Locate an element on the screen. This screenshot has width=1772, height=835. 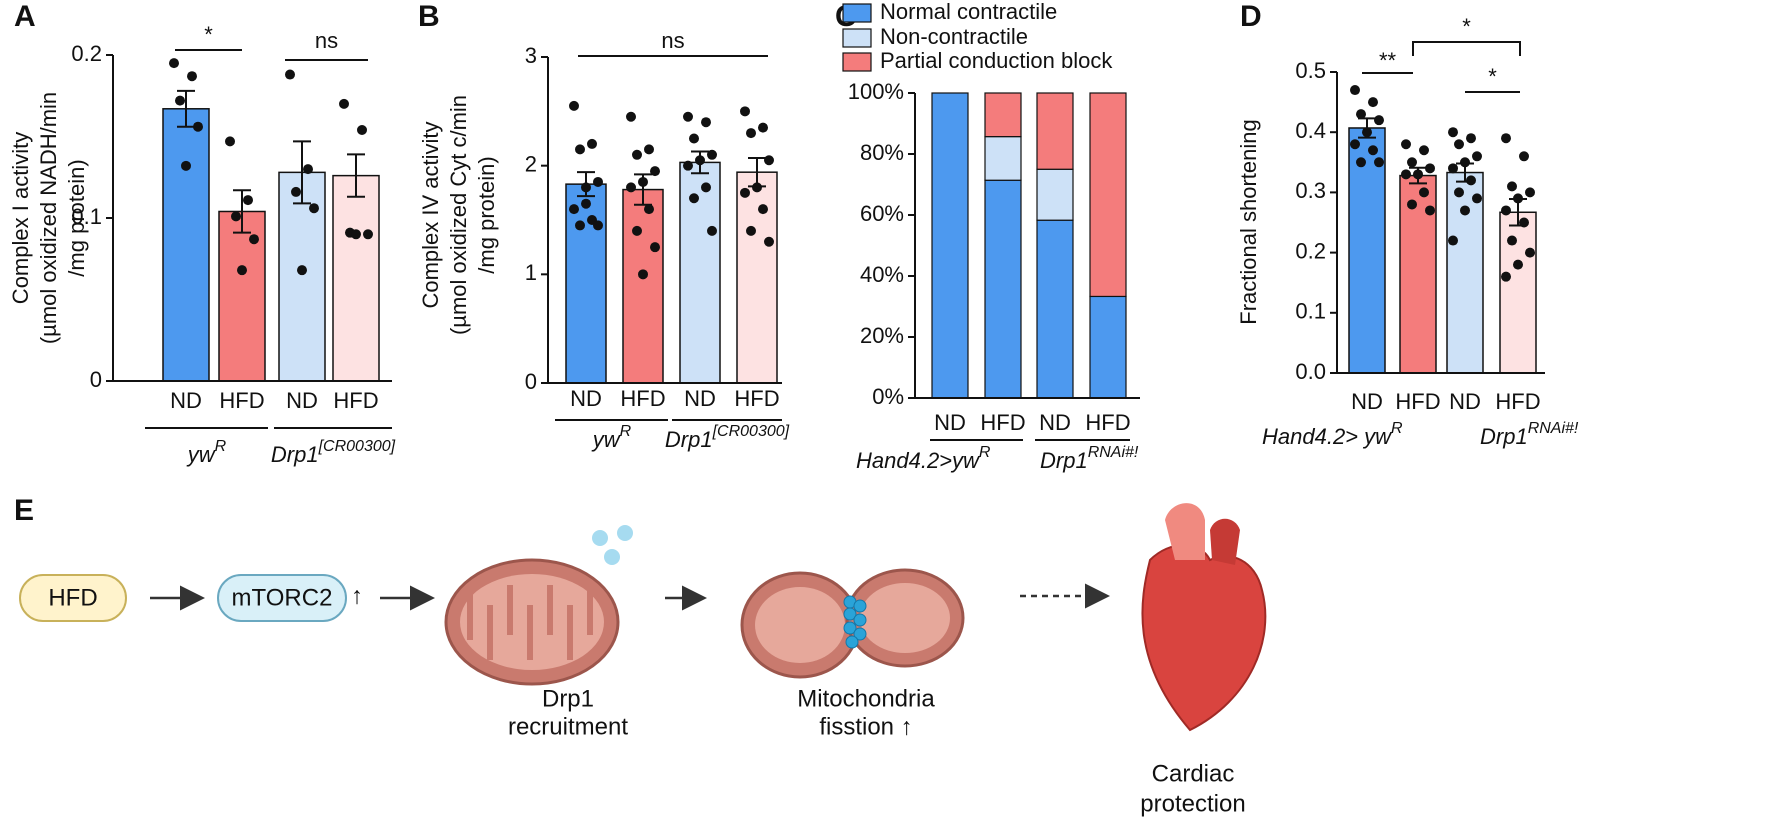
group-name: Drp1 is located at coordinates (295, 454).